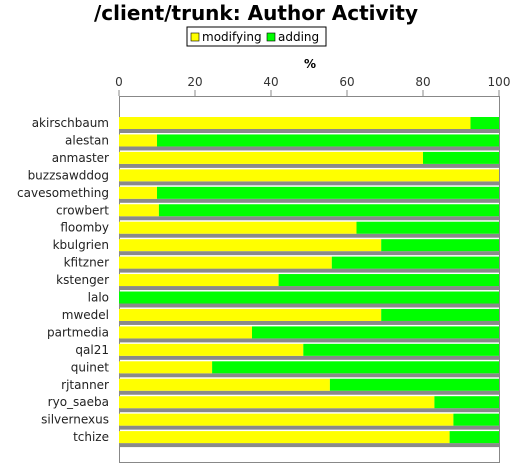 The image size is (512, 471). I want to click on category-label: mwedel, so click(85, 315).